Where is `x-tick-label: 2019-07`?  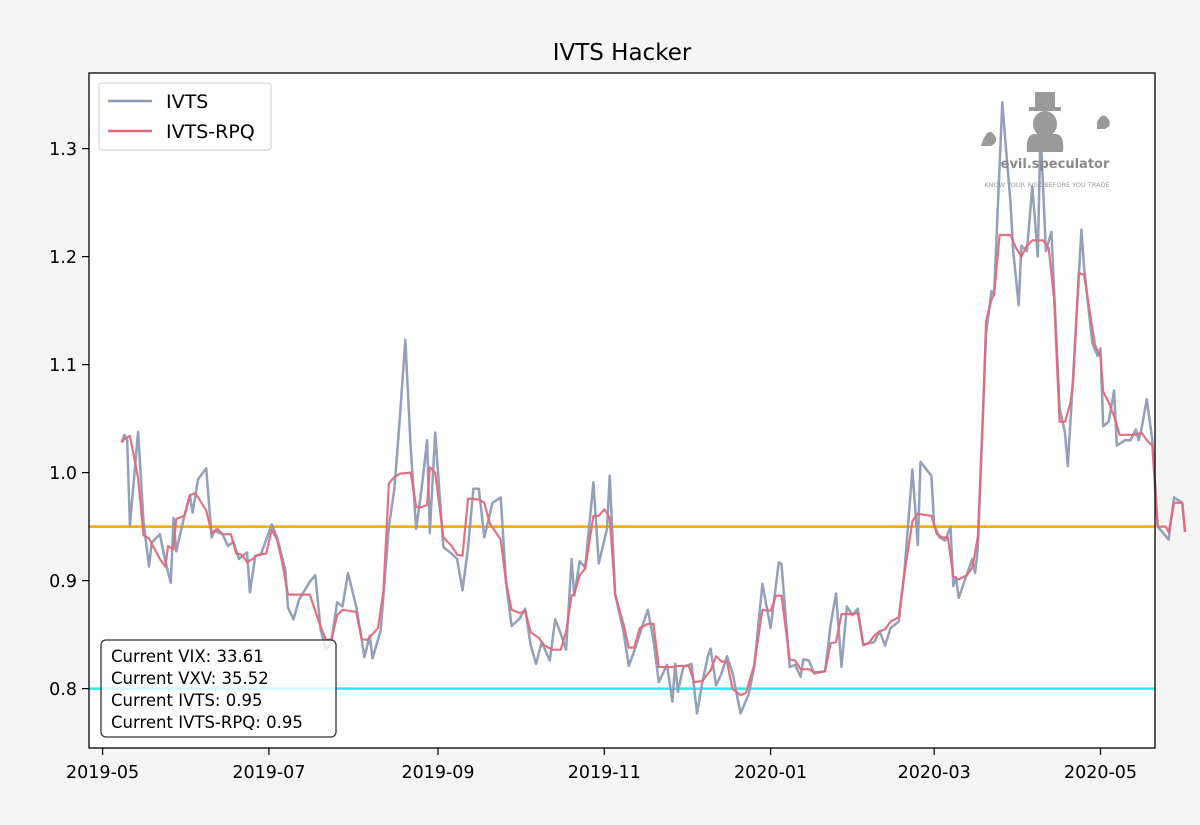 x-tick-label: 2019-07 is located at coordinates (268, 773).